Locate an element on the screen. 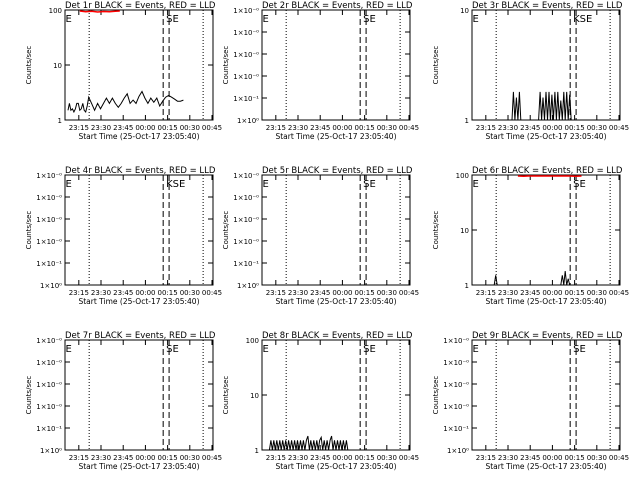 This screenshot has height=480, width=640. events-series-line is located at coordinates (532, 278).